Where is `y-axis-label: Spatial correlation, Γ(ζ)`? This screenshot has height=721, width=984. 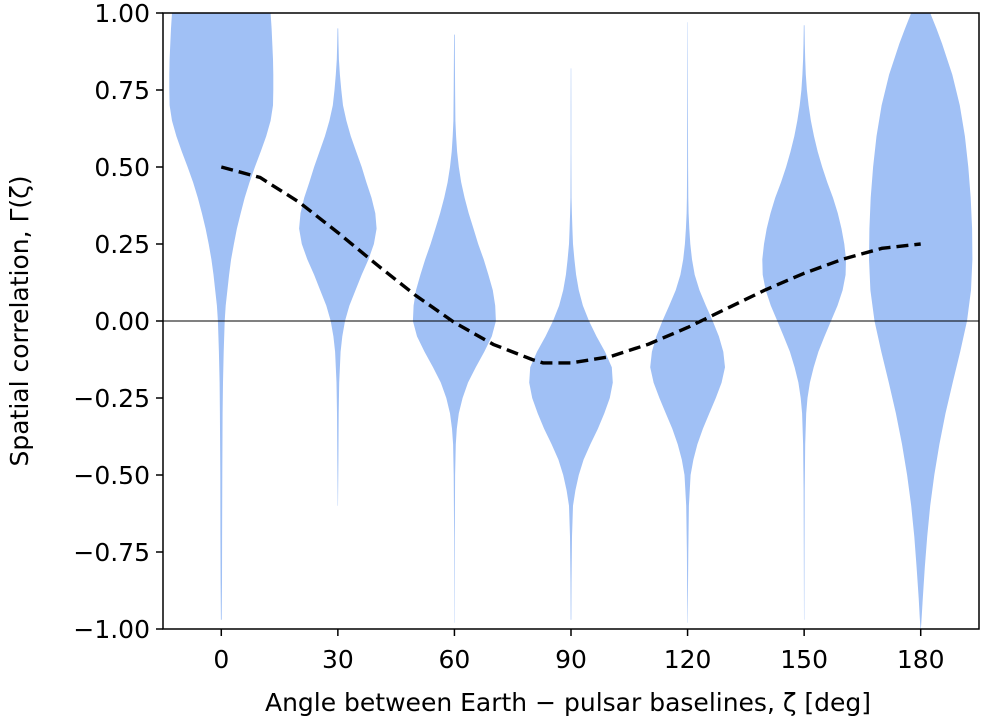 y-axis-label: Spatial correlation, Γ(ζ) is located at coordinates (19, 320).